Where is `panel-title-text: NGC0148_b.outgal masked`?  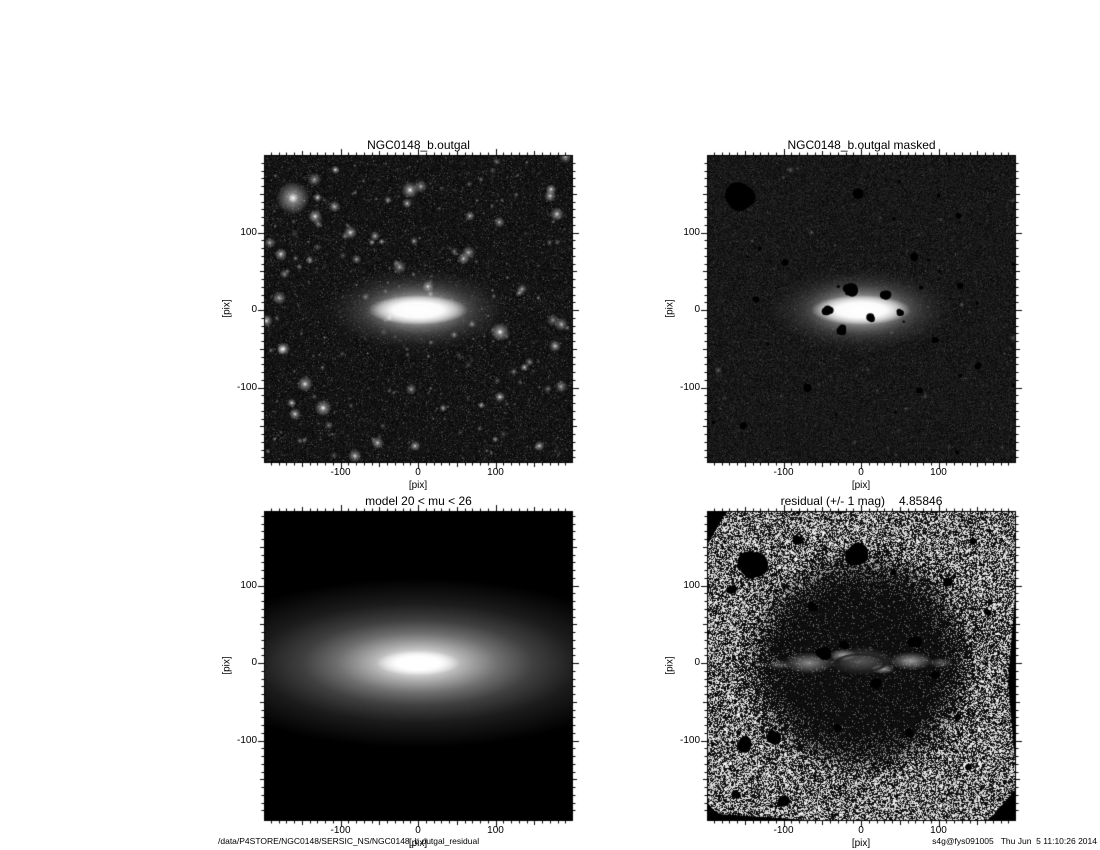 panel-title-text: NGC0148_b.outgal masked is located at coordinates (861, 145).